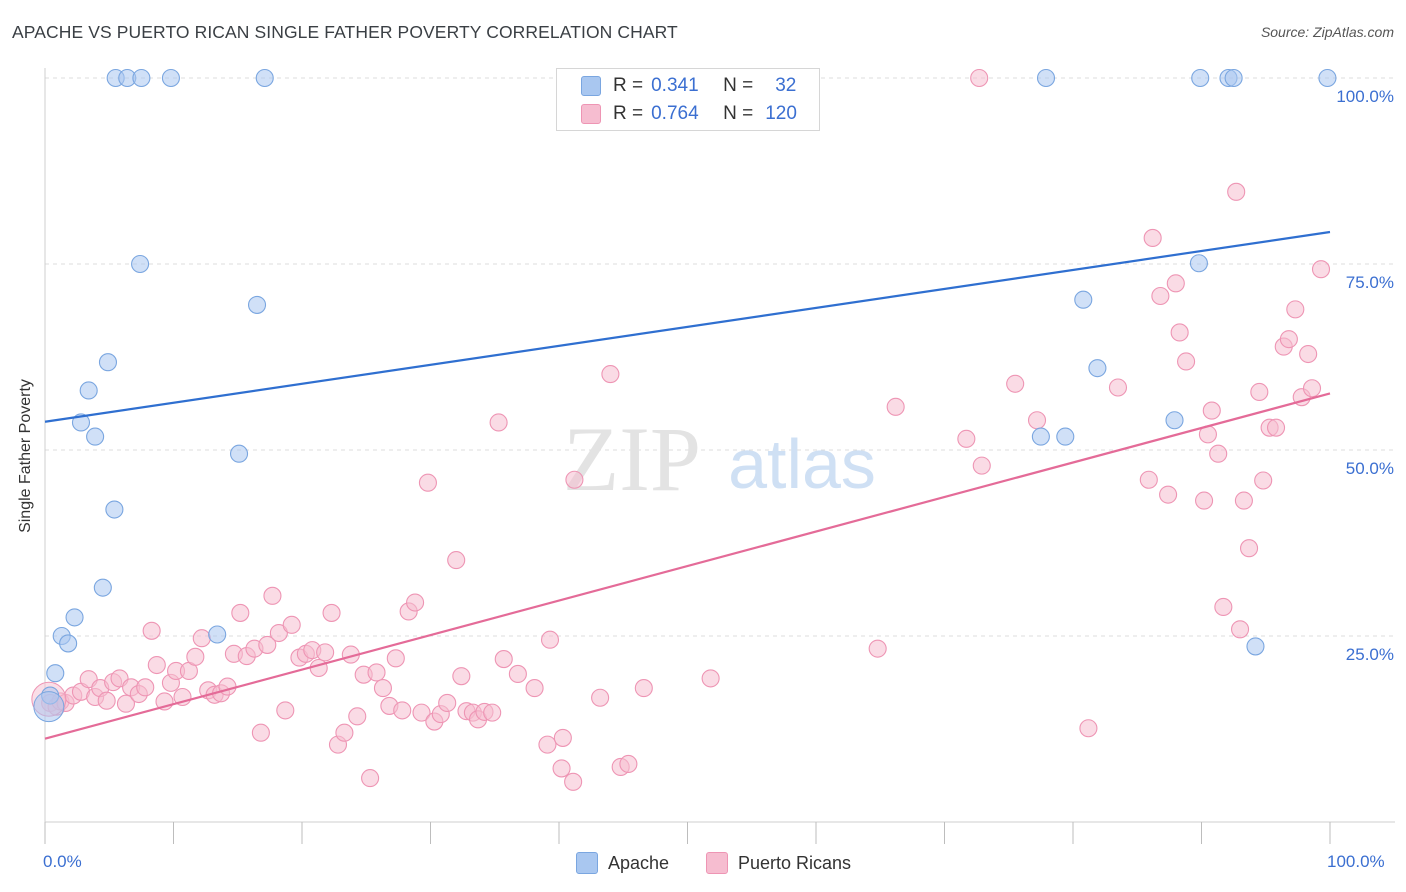 Image resolution: width=1406 pixels, height=892 pixels. Describe the element at coordinates (1369, 468) in the screenshot. I see `y-tick-label: 50.0%` at that location.